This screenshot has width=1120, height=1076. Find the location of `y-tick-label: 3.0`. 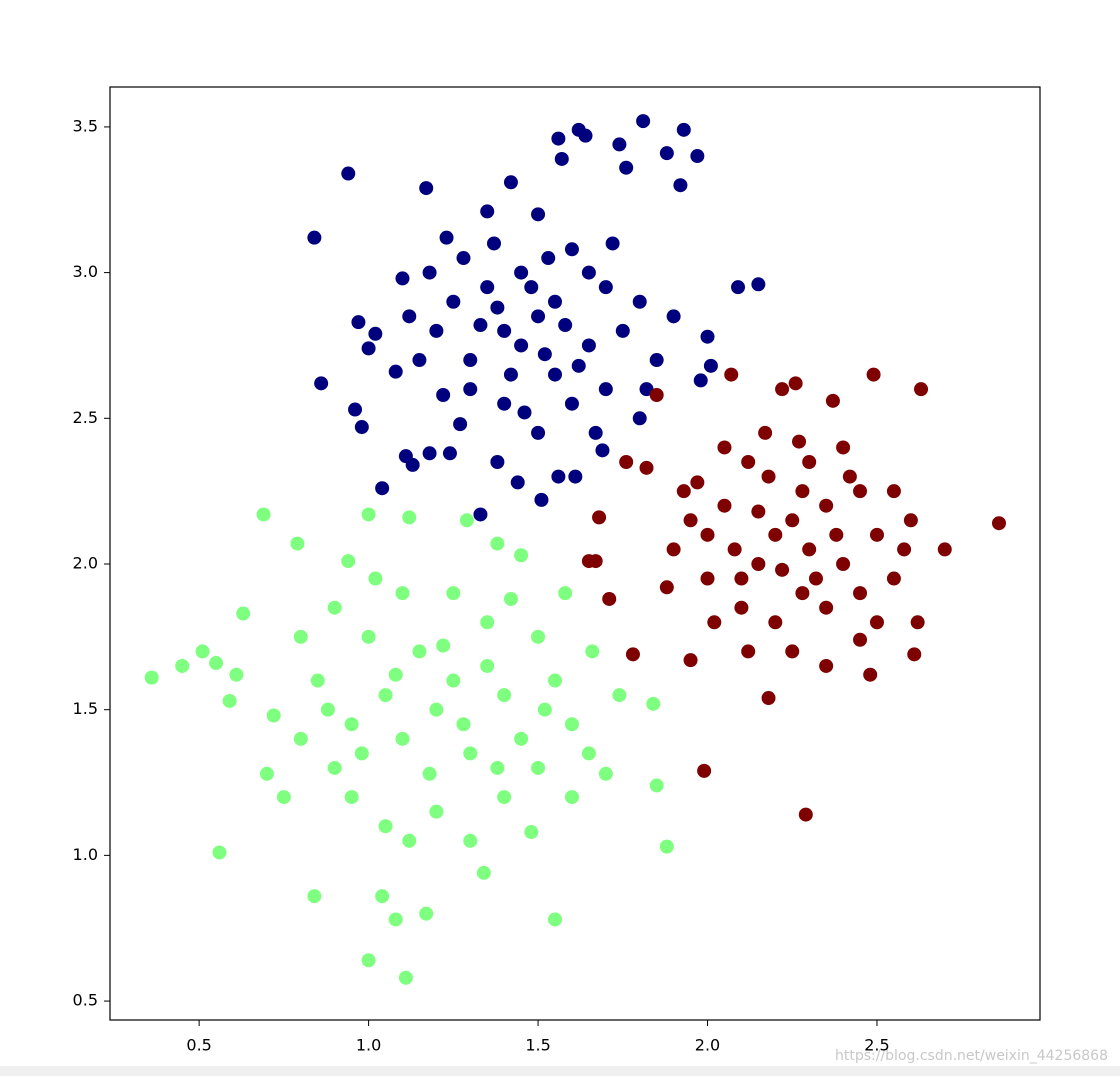

y-tick-label: 3.0 is located at coordinates (85, 271).